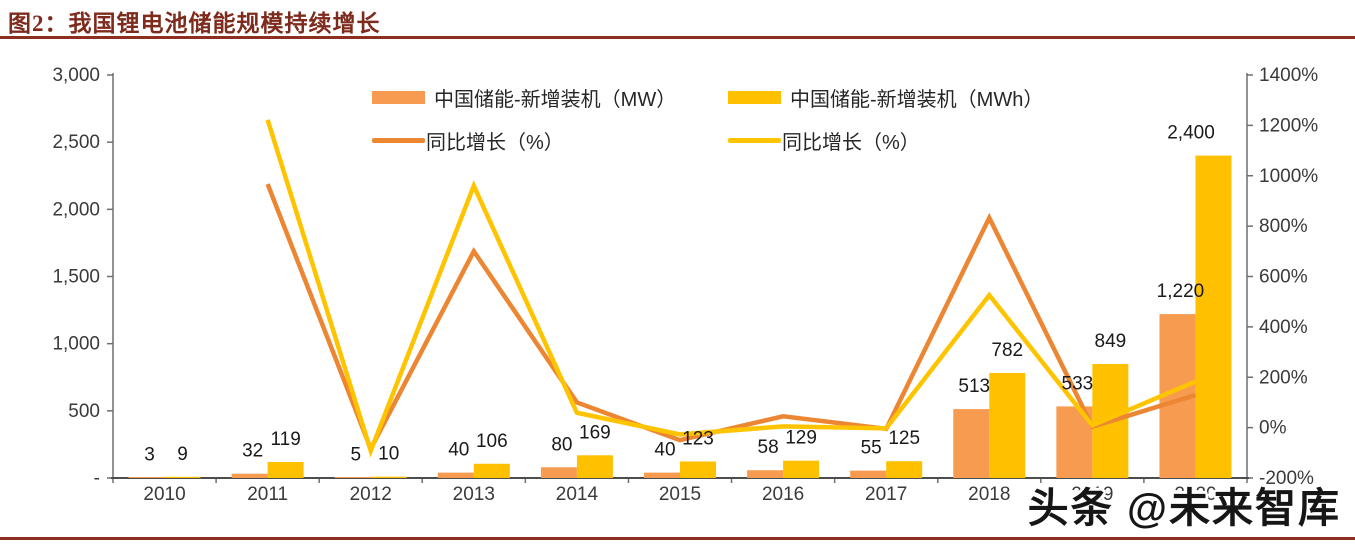 The image size is (1355, 544). Describe the element at coordinates (555, 100) in the screenshot. I see `legend-label: 中国储能-新增装机（MW）` at that location.